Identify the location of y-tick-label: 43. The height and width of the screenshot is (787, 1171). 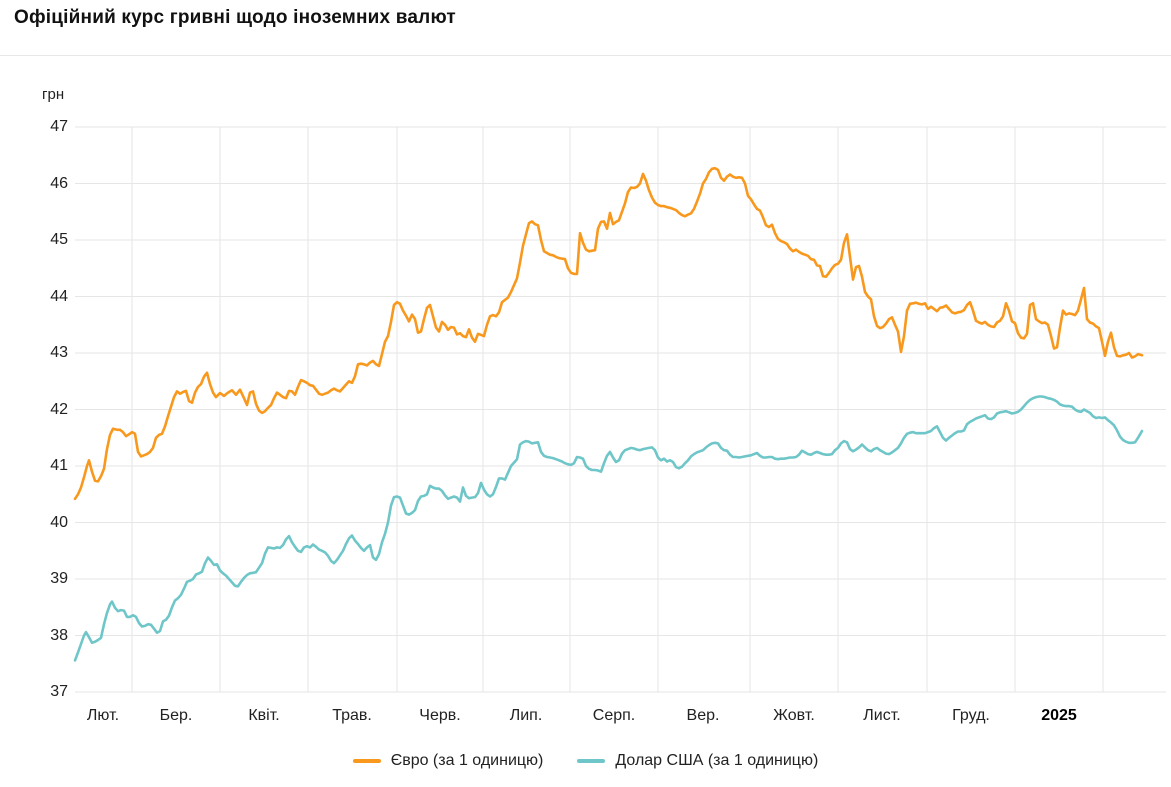
(59, 352).